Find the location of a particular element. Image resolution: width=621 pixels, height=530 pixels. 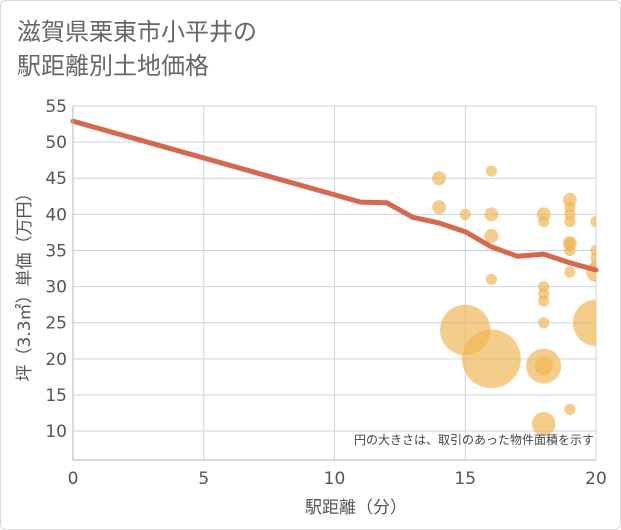

y-tick-label: 20 is located at coordinates (56, 360).